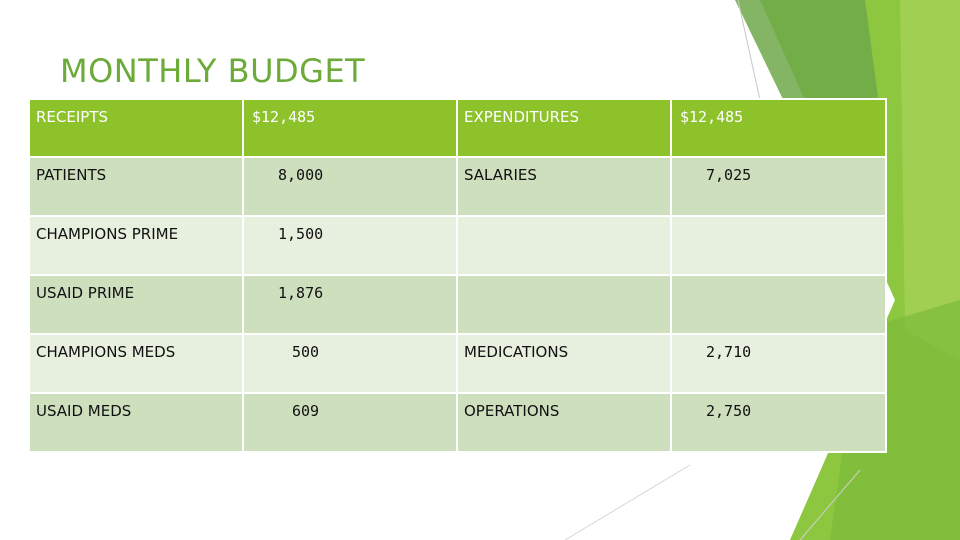  I want to click on expenditure-label: OPERATIONS, so click(512, 411).